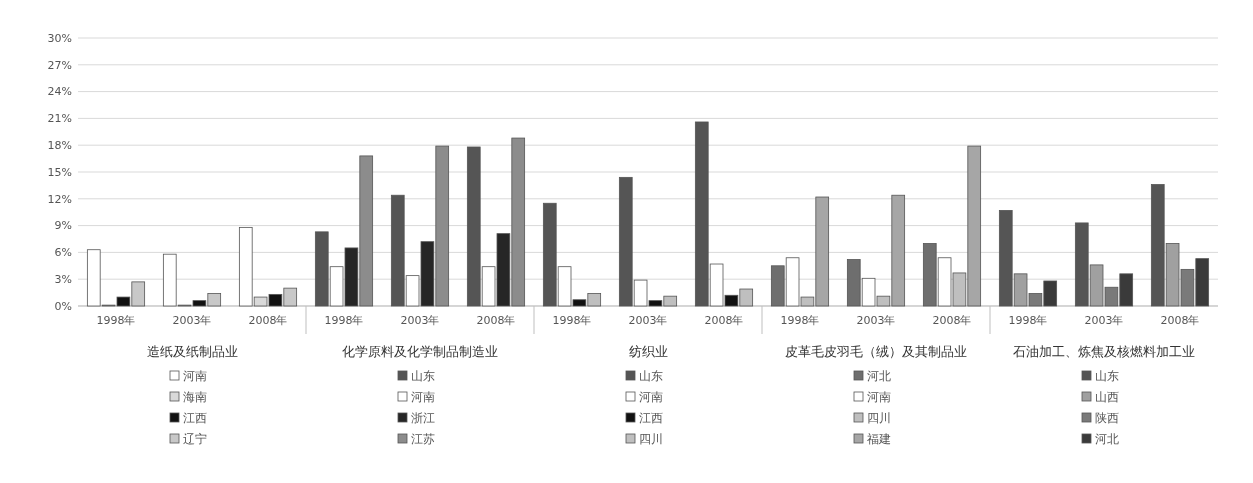 The height and width of the screenshot is (483, 1253). I want to click on y-tick-label: 21%, so click(59, 119).